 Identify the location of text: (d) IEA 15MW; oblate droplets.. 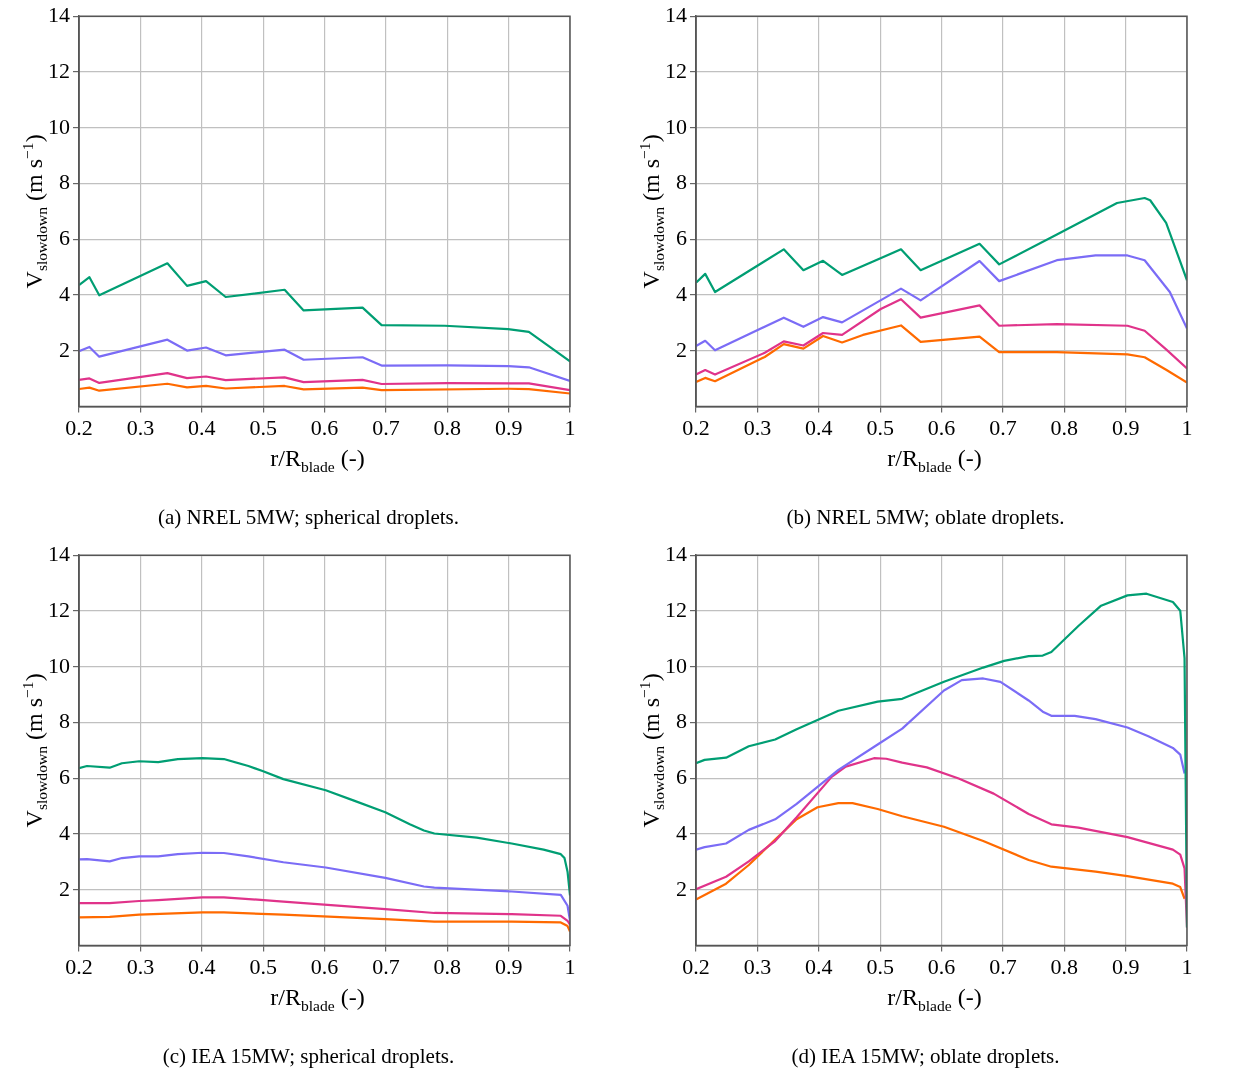
(925, 1056).